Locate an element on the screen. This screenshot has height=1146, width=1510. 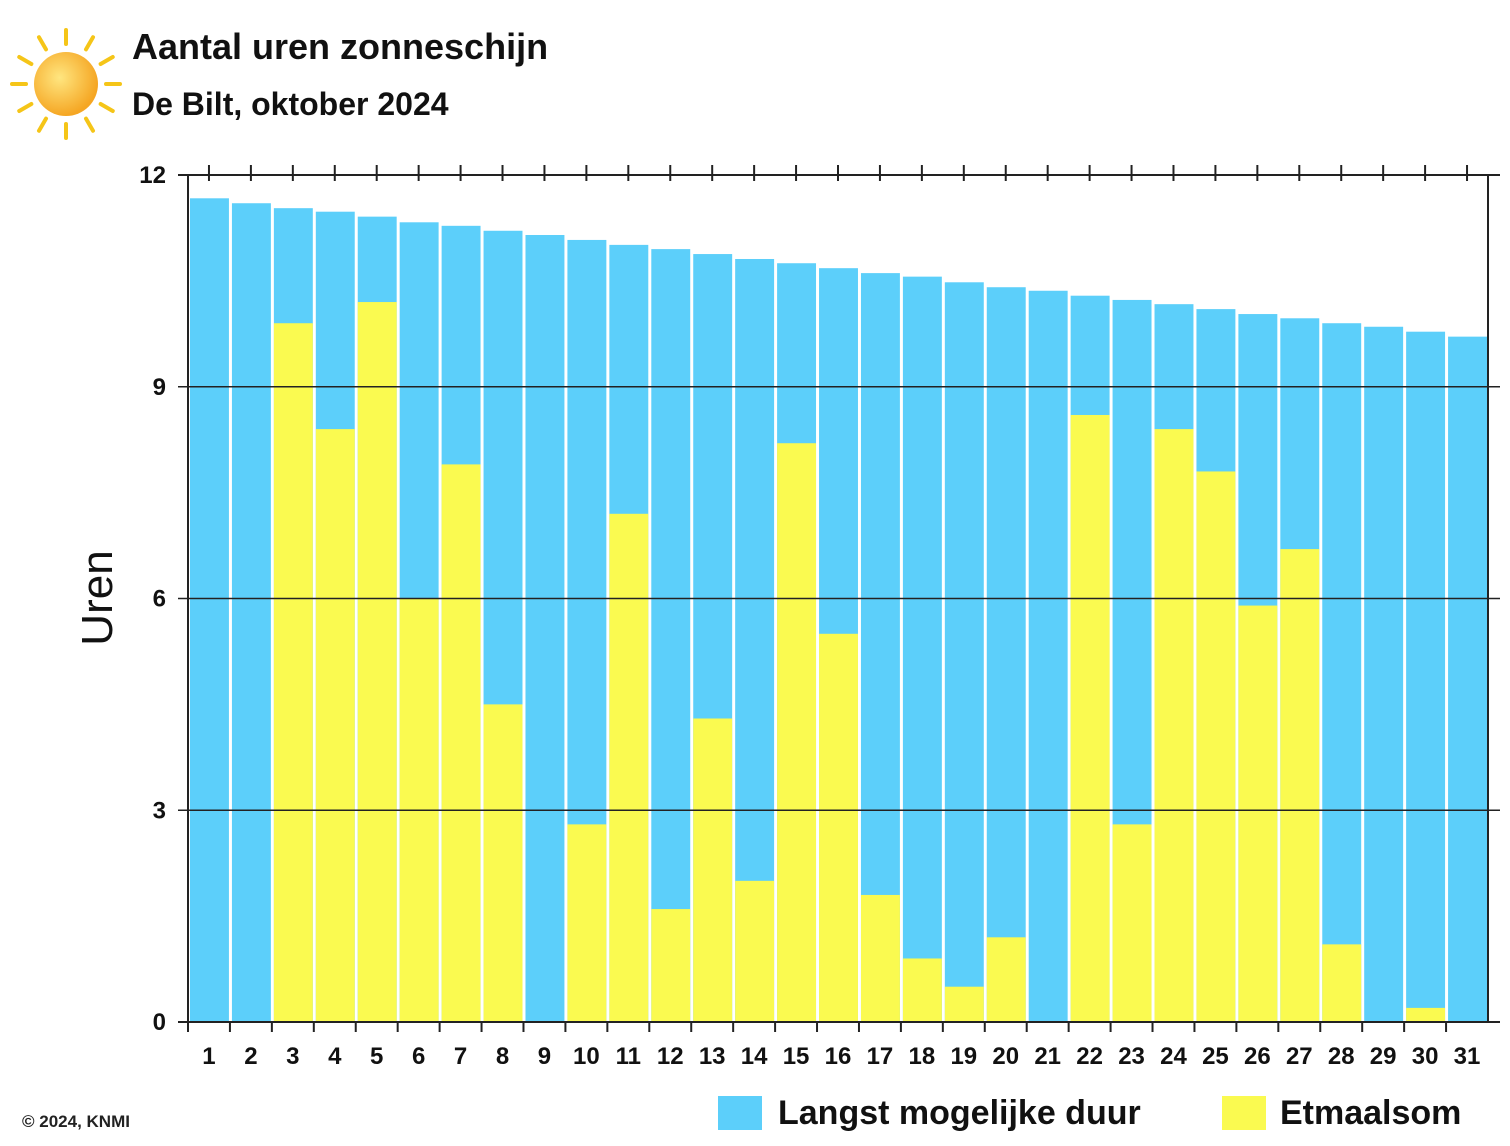
y-tick-label: 3 is located at coordinates (159, 810).